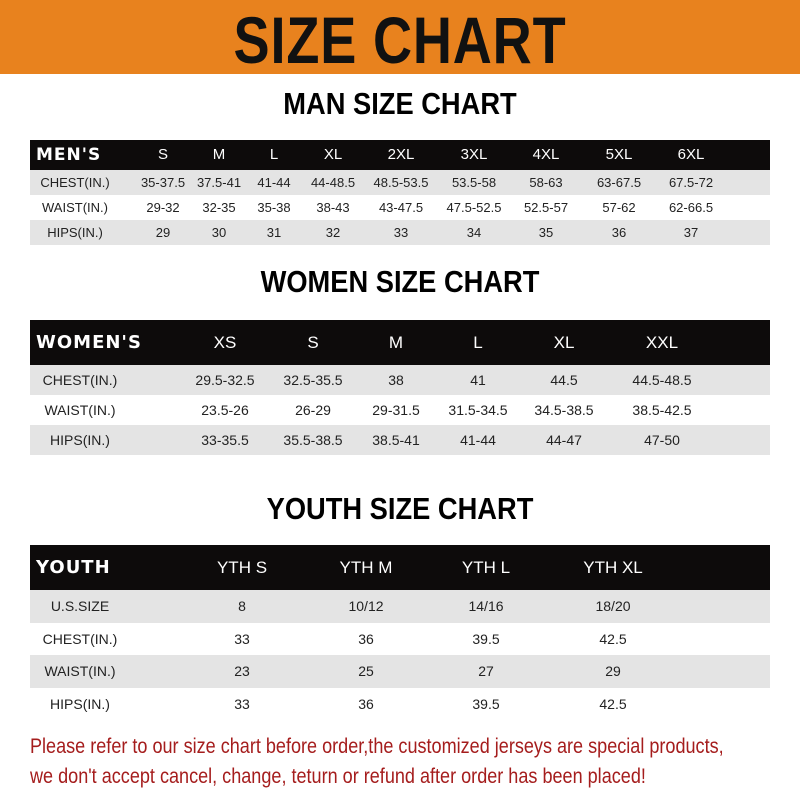  I want to click on measurement-value: 14/16, so click(486, 606).